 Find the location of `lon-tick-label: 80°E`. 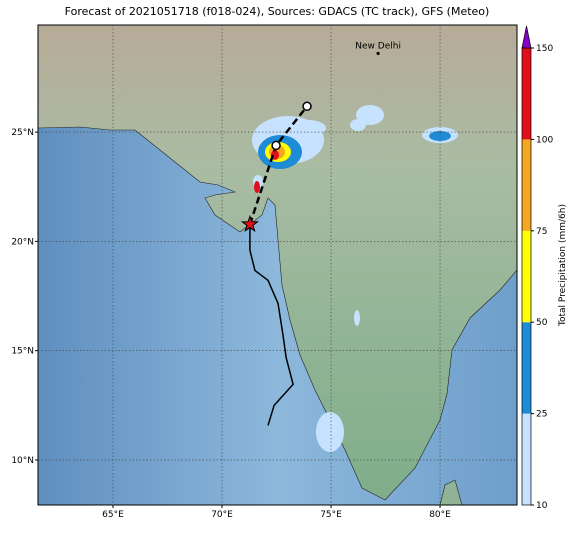

lon-tick-label: 80°E is located at coordinates (440, 515).